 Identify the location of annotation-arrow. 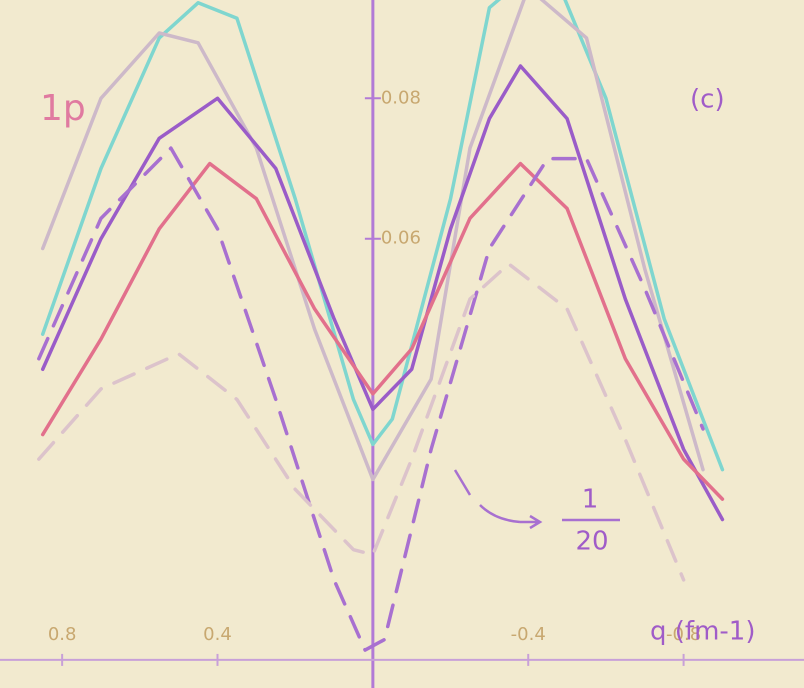
(498, 499).